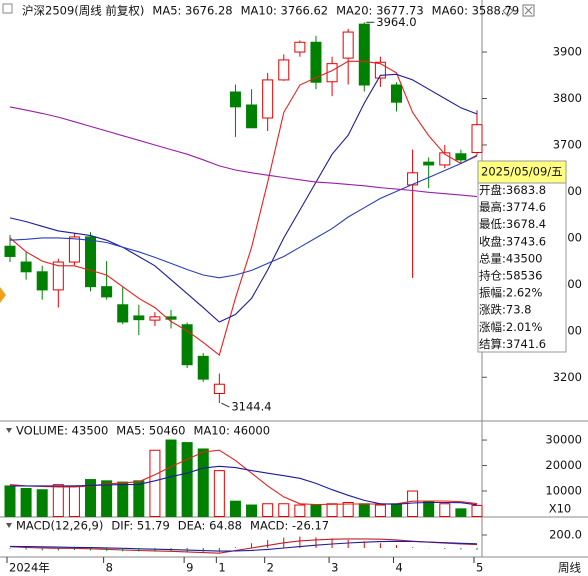 Image resolution: width=588 pixels, height=576 pixels. I want to click on y-tick-label: 30000, so click(563, 440).